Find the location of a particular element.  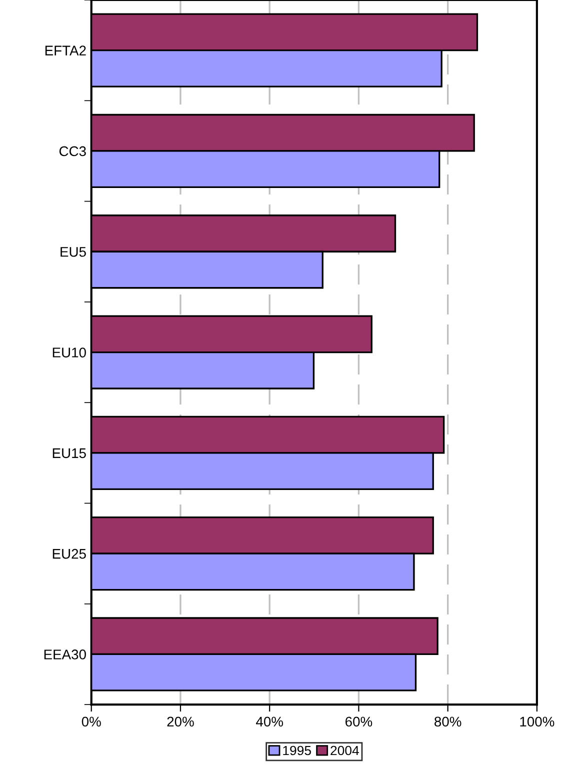

y-tick-label: EFTA2 is located at coordinates (65, 51).